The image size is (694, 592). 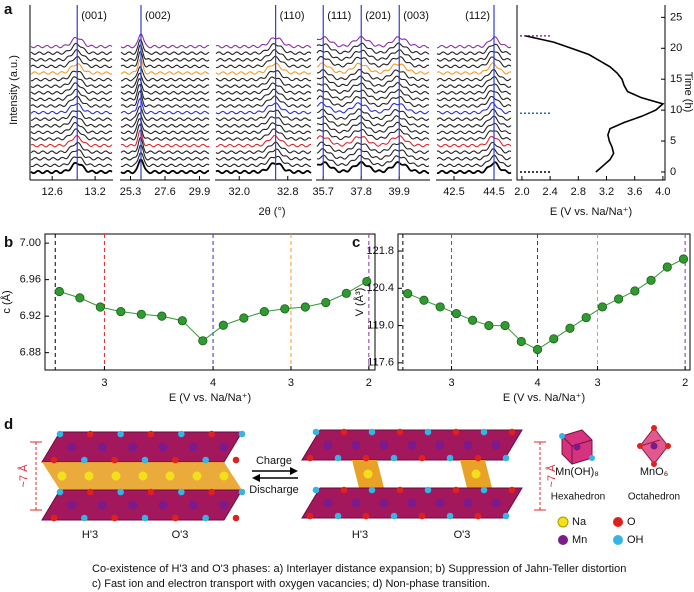 I want to click on y-tick-label: 5, so click(x=673, y=141).